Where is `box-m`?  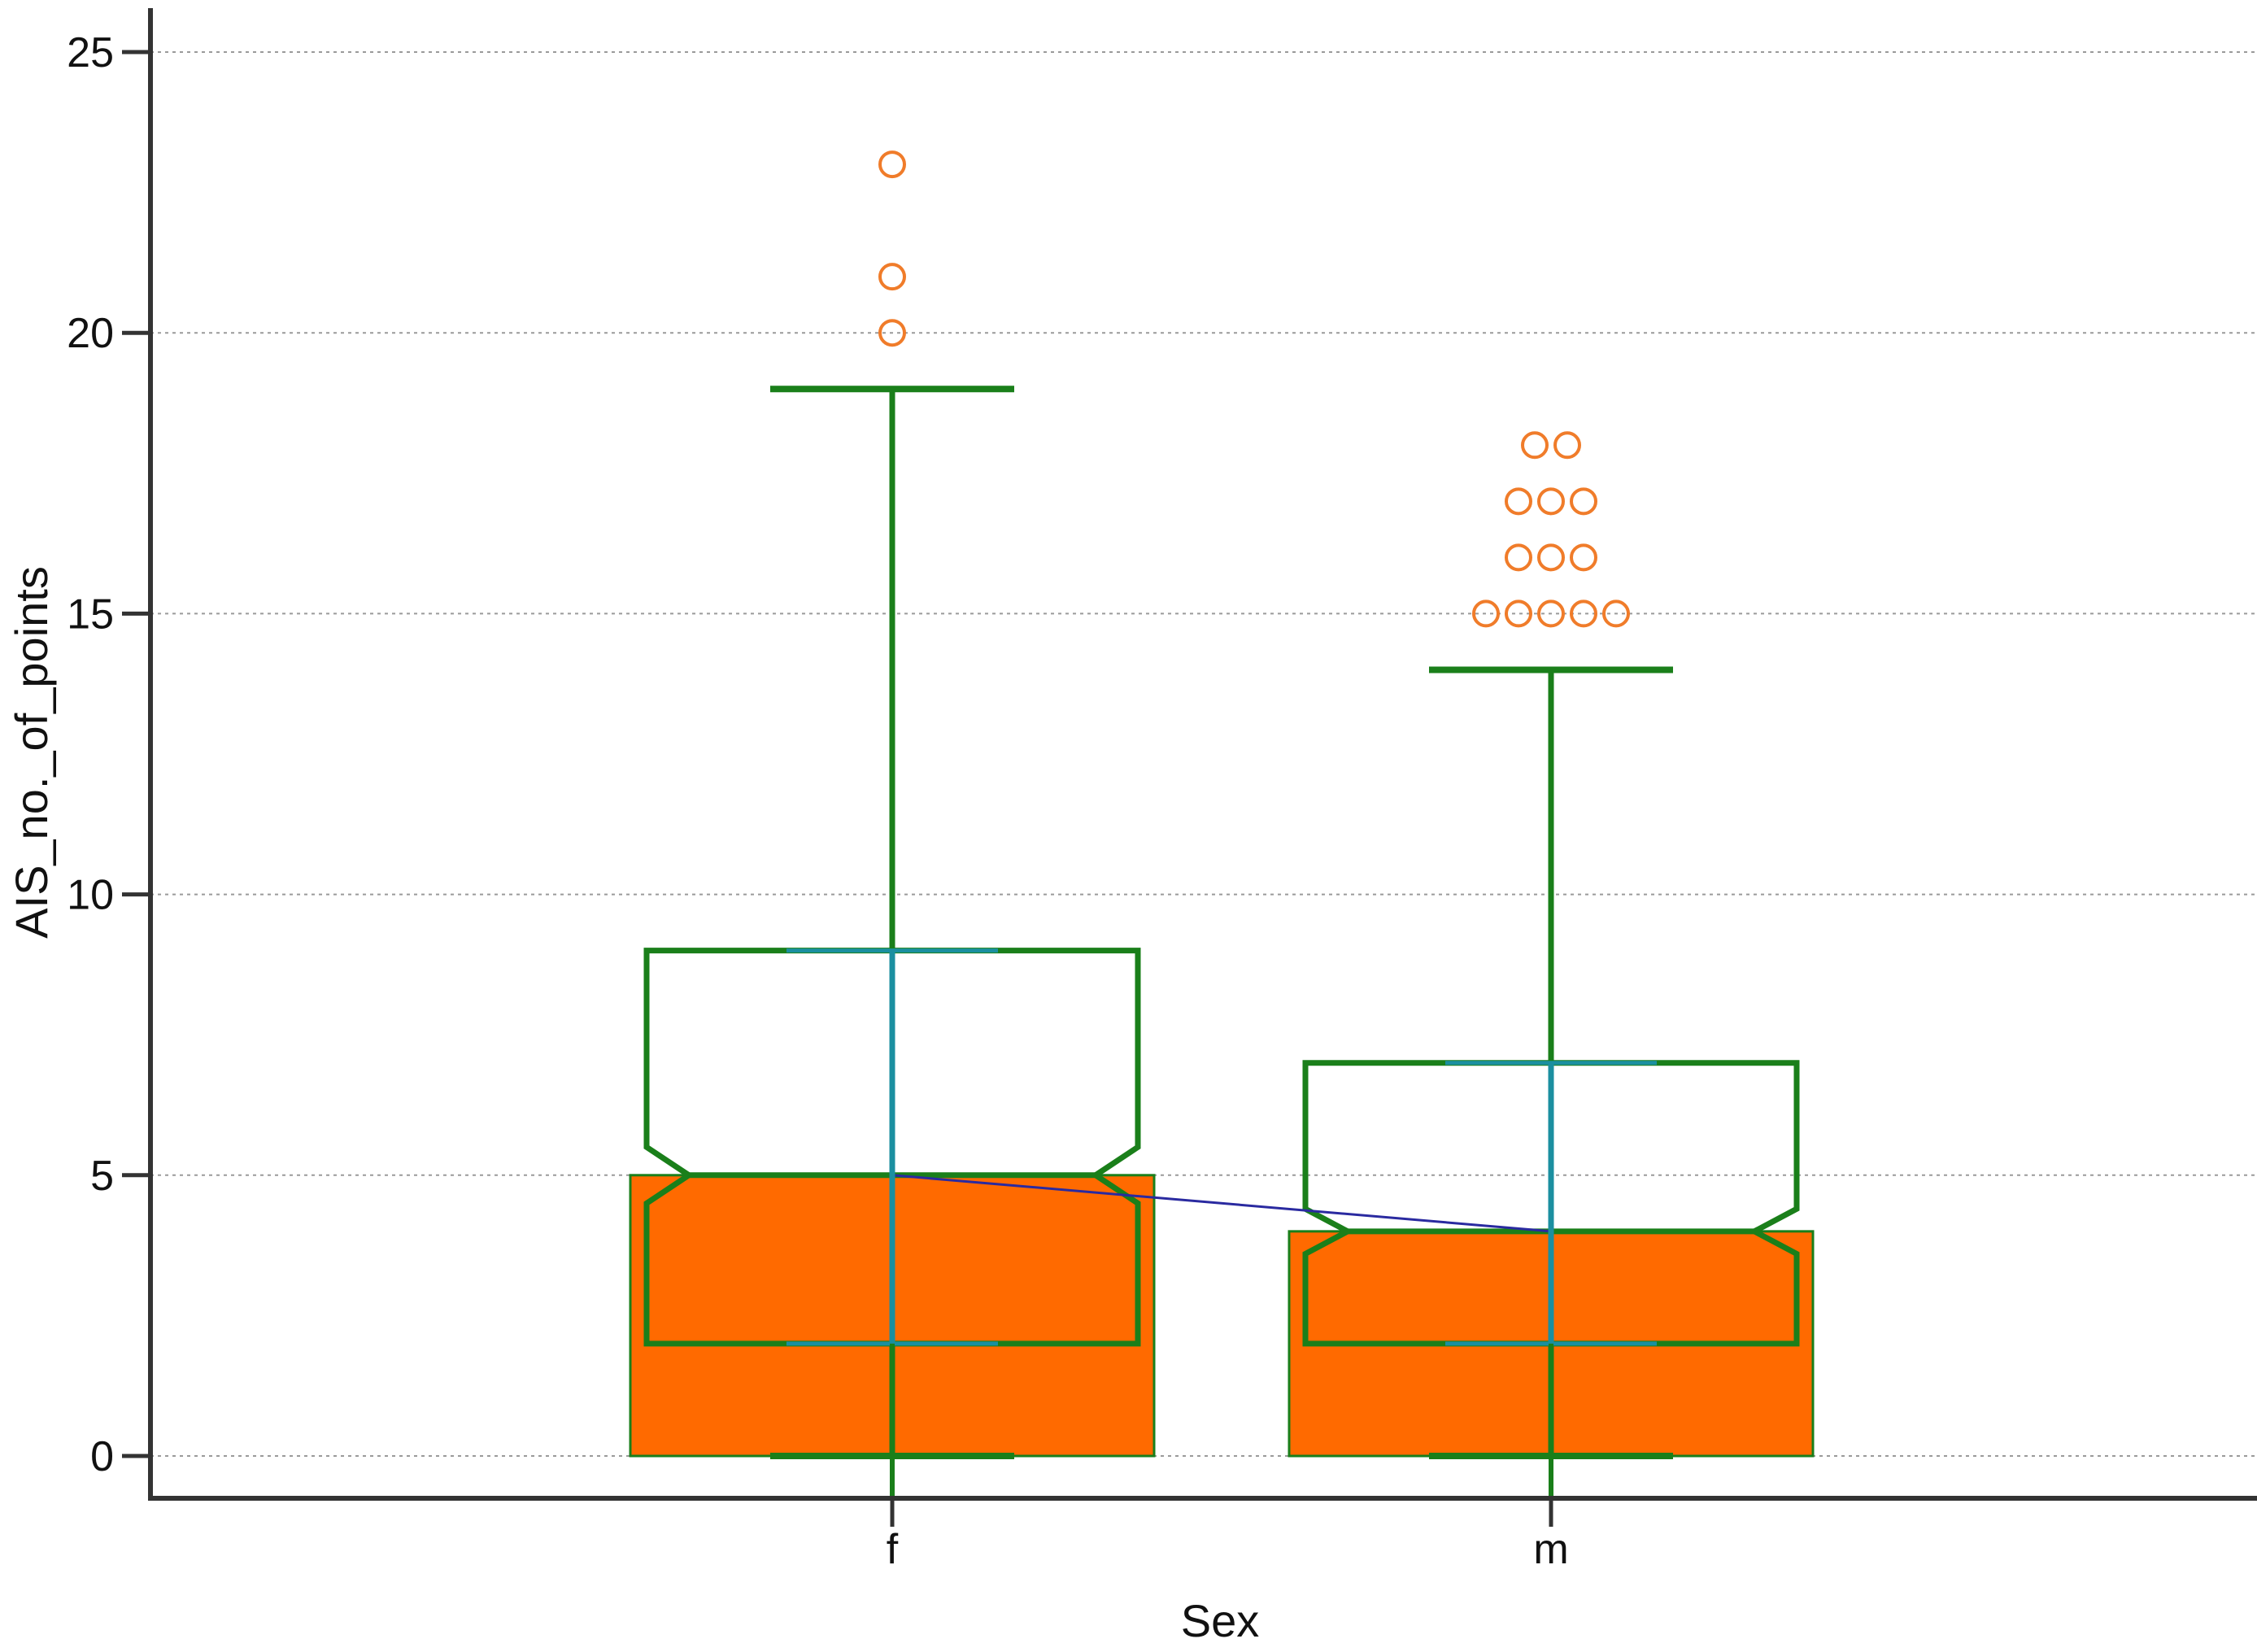
box-m is located at coordinates (1551, 1203).